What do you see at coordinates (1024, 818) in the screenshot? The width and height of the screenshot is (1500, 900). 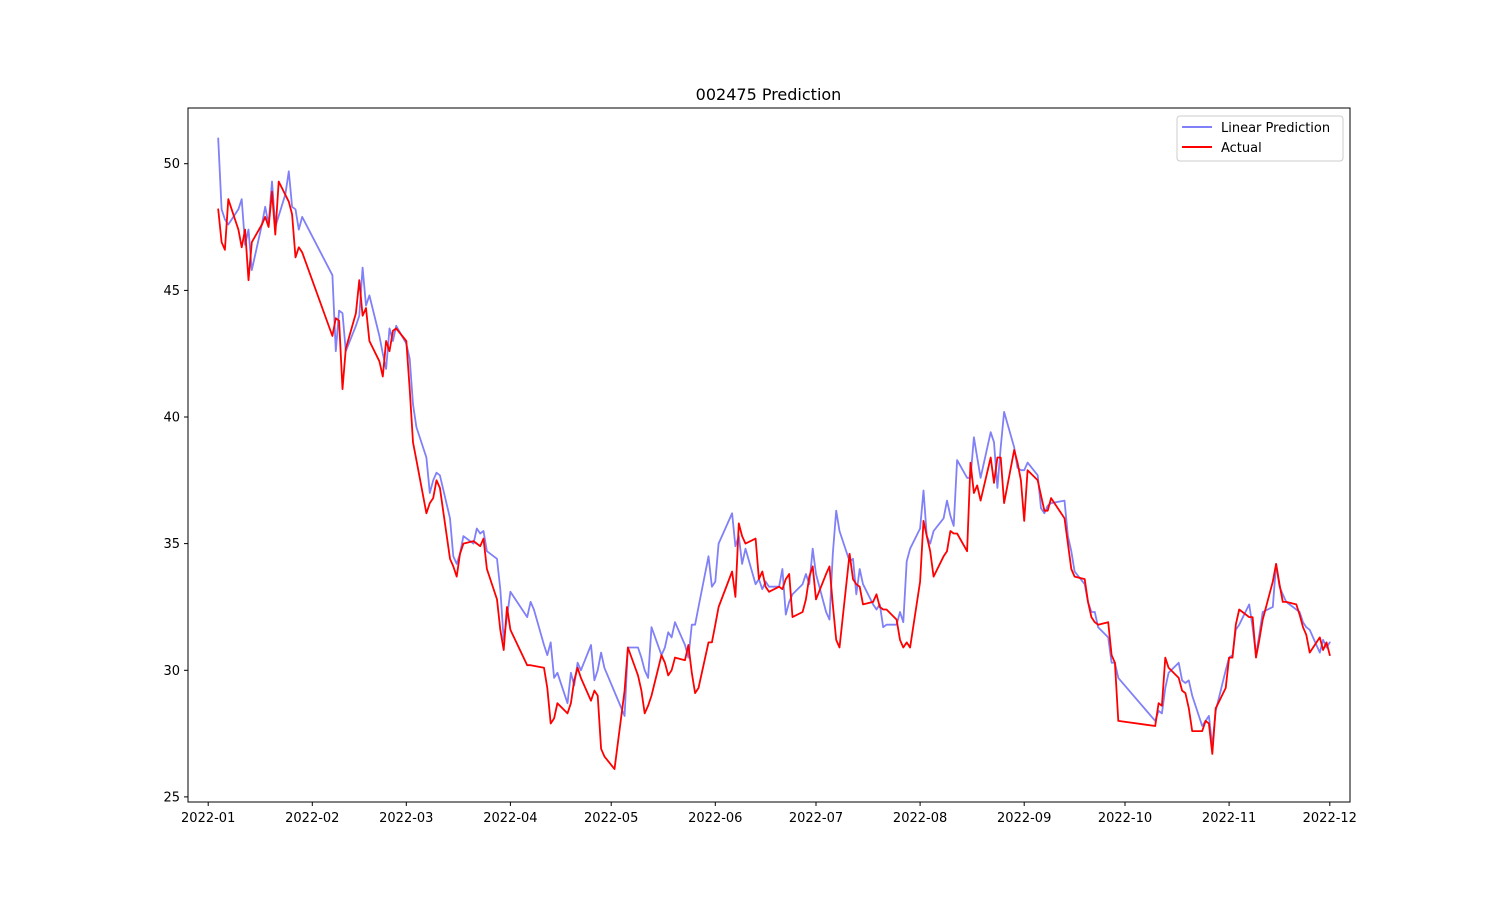 I see `x-tick-label: 2022-09` at bounding box center [1024, 818].